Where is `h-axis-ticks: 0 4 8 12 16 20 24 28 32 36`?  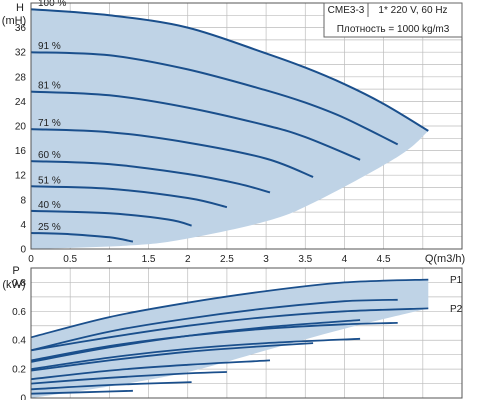 h-axis-ticks: 0 4 8 12 16 20 24 28 32 36 is located at coordinates (21, 139).